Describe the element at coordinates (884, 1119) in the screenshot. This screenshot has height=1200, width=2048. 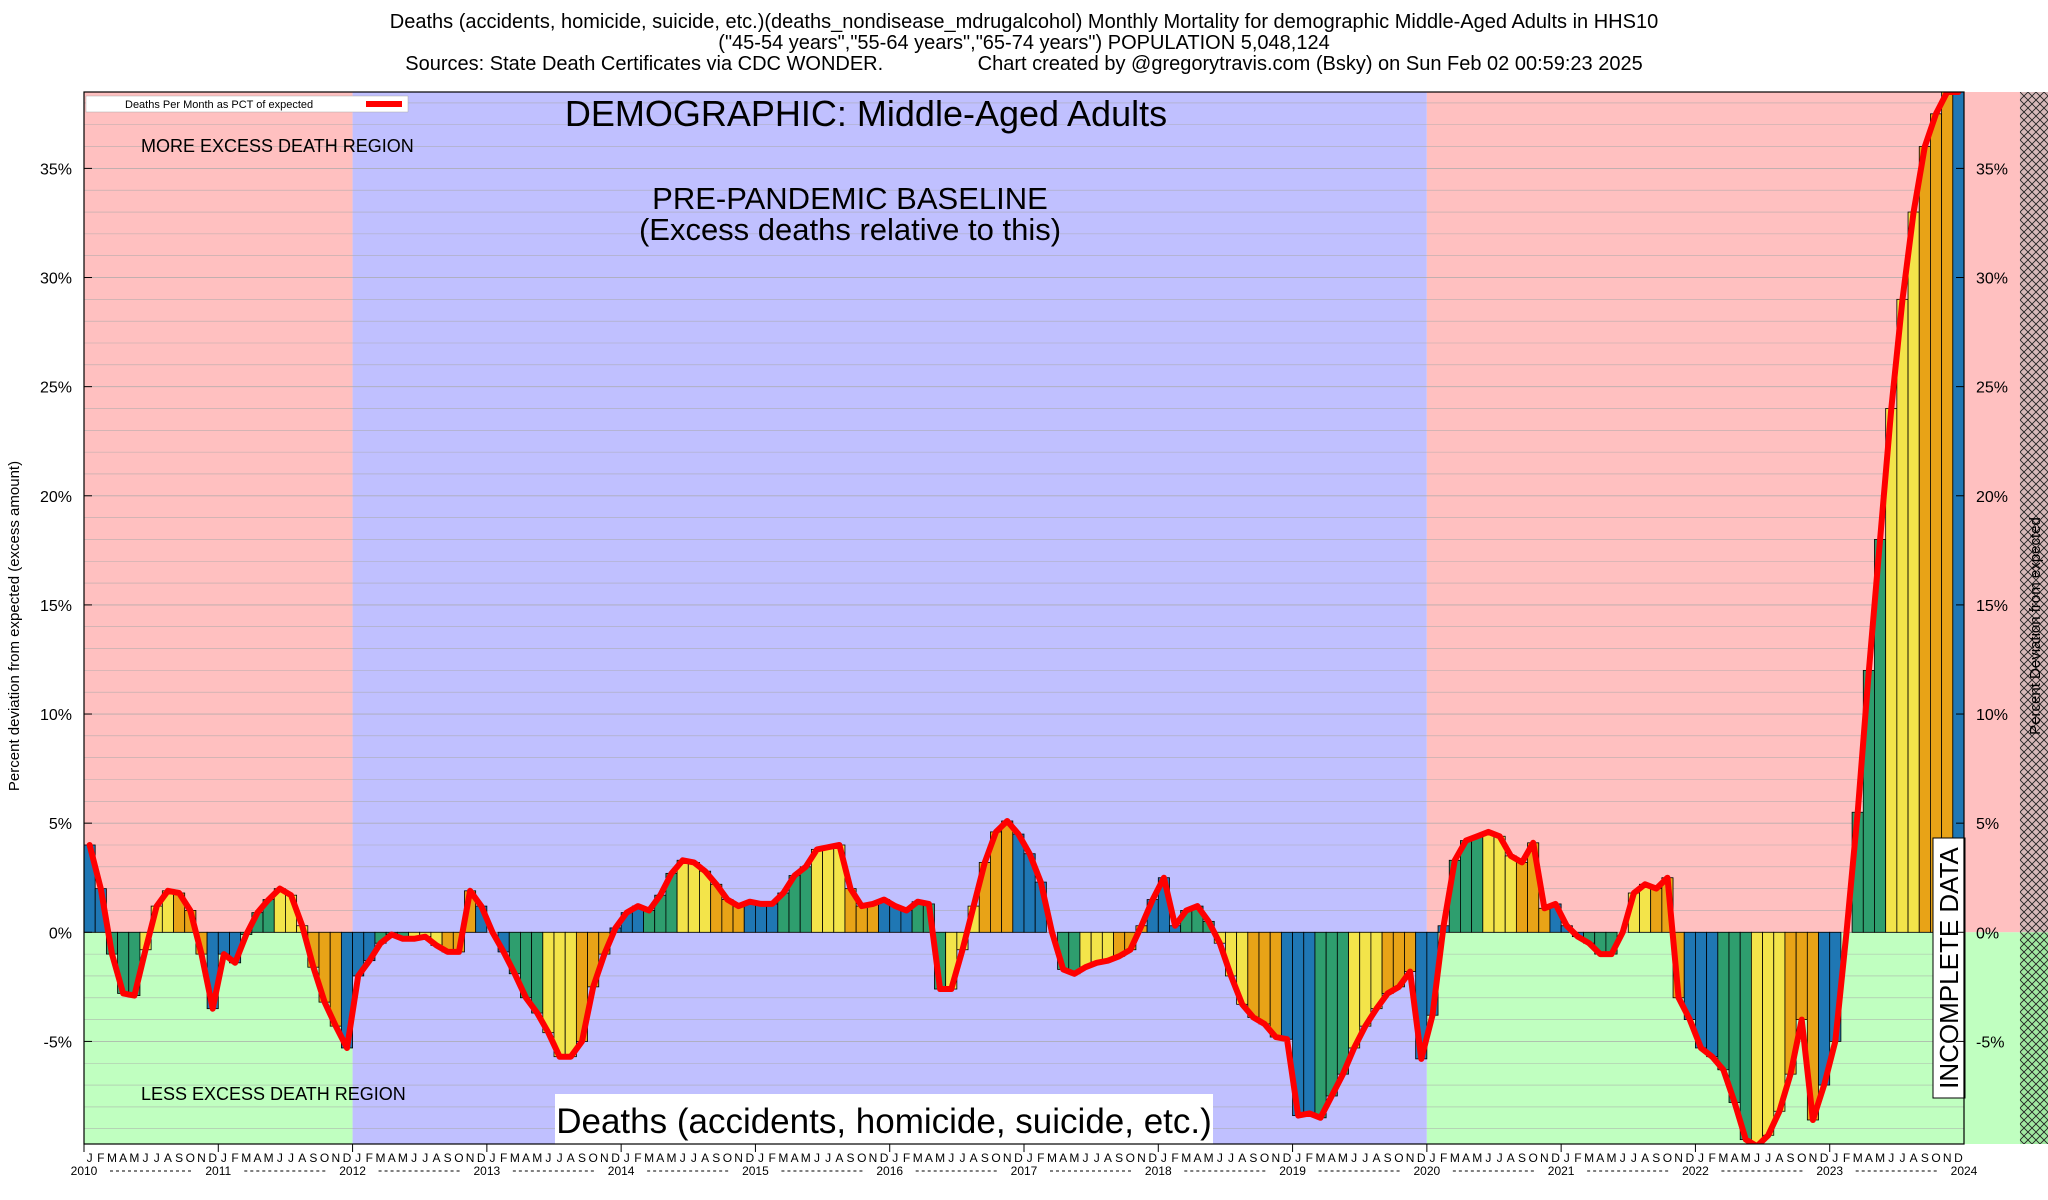
I see `bottom-title-box` at that location.